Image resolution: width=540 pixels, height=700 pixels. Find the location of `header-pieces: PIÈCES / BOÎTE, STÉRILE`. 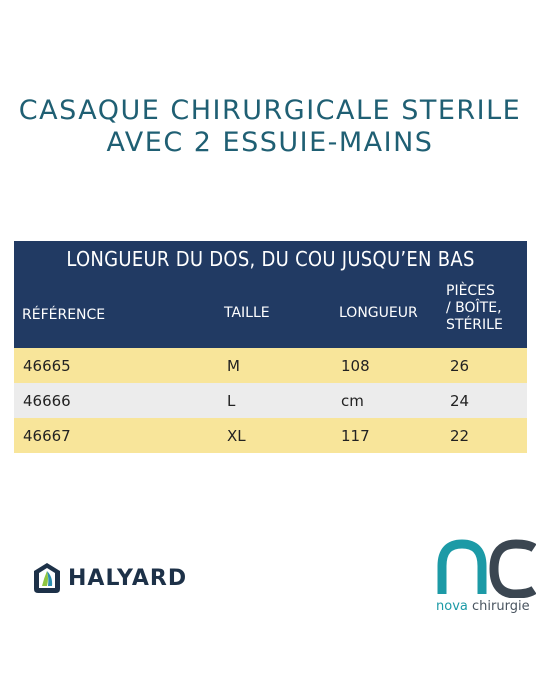

header-pieces: PIÈCES / BOÎTE, STÉRILE is located at coordinates (474, 308).